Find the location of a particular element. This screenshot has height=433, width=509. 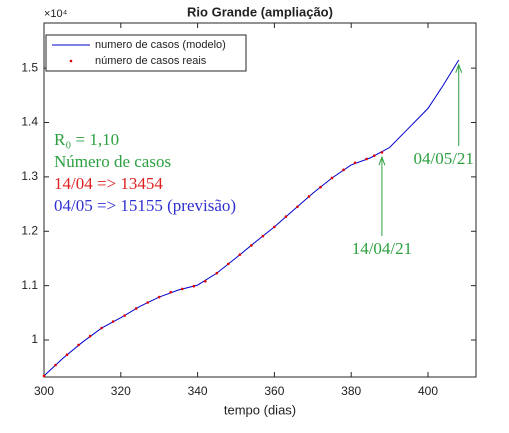

x-tick-label: 400 is located at coordinates (428, 391).